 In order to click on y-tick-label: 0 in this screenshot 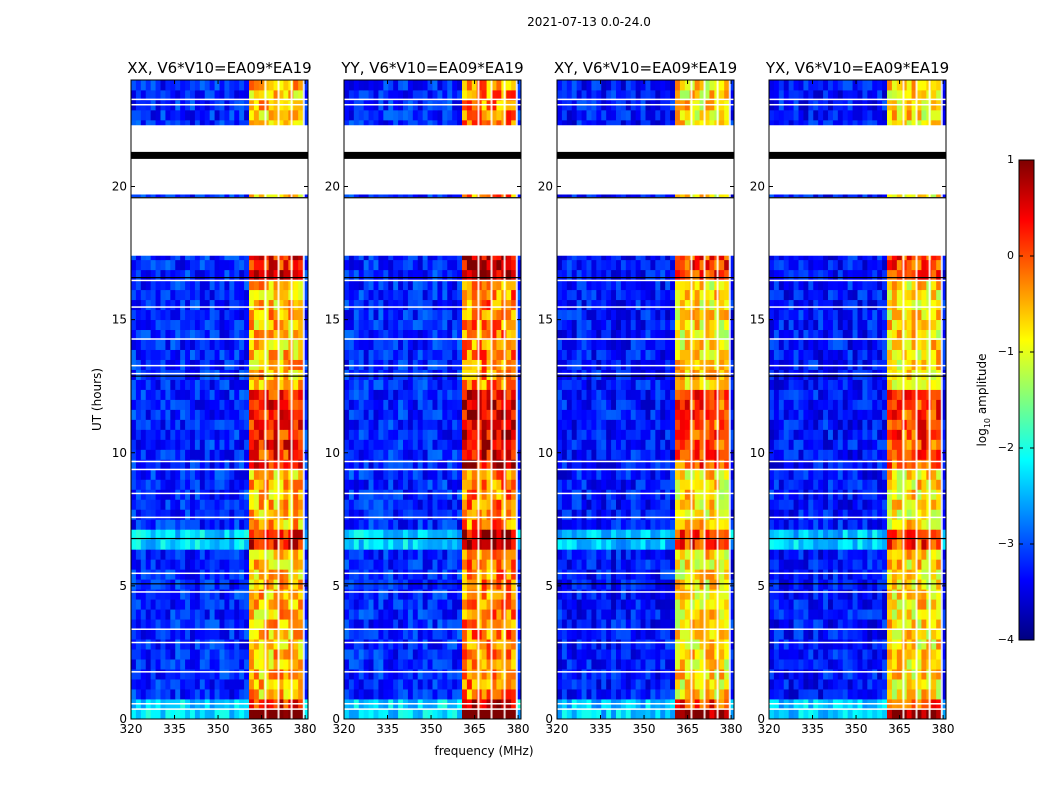, I will do `click(123, 719)`.